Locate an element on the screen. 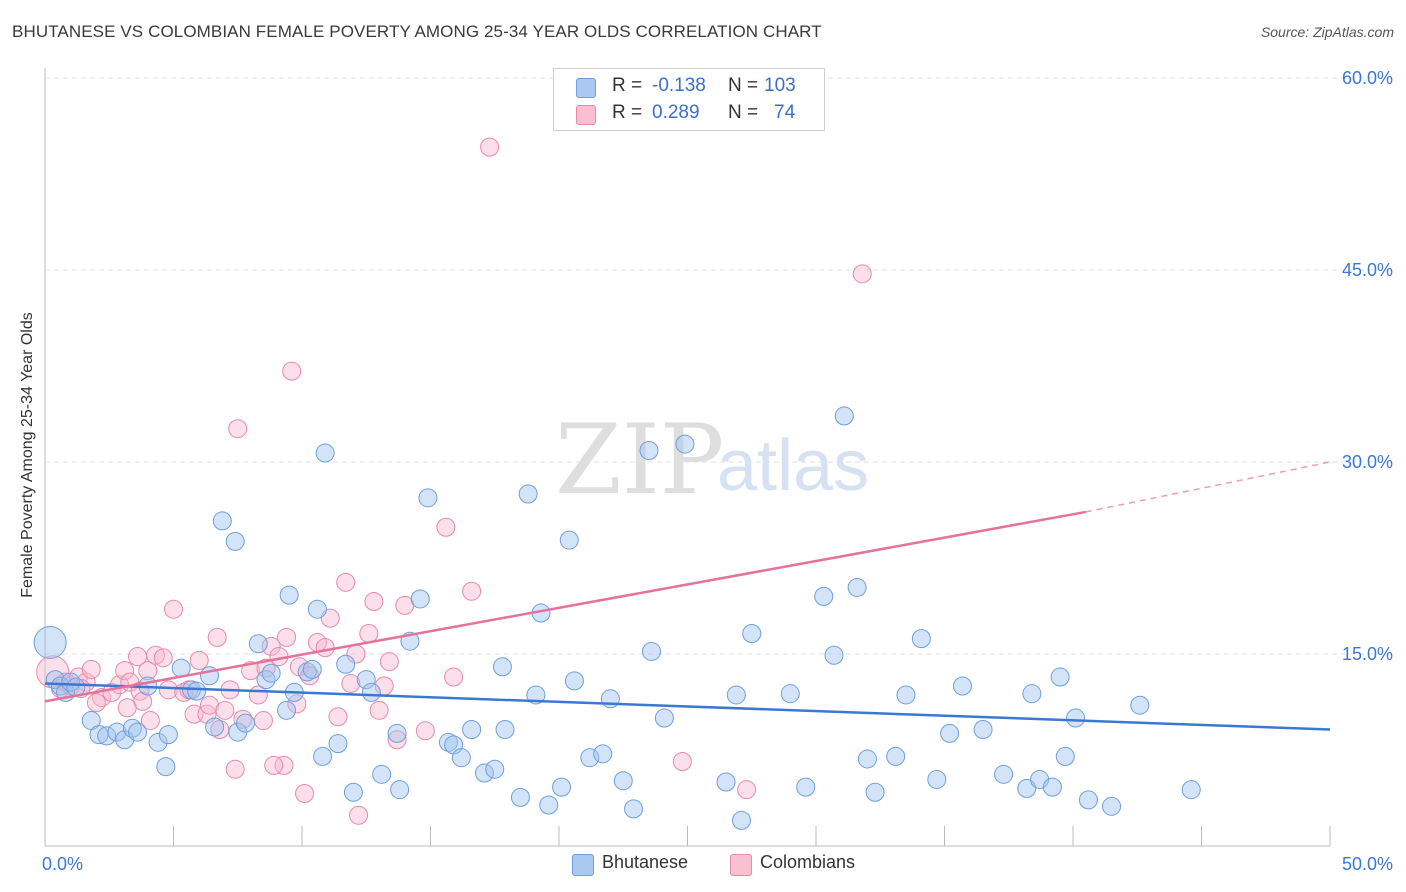  y-tick-label: 15.0% is located at coordinates (1367, 654).